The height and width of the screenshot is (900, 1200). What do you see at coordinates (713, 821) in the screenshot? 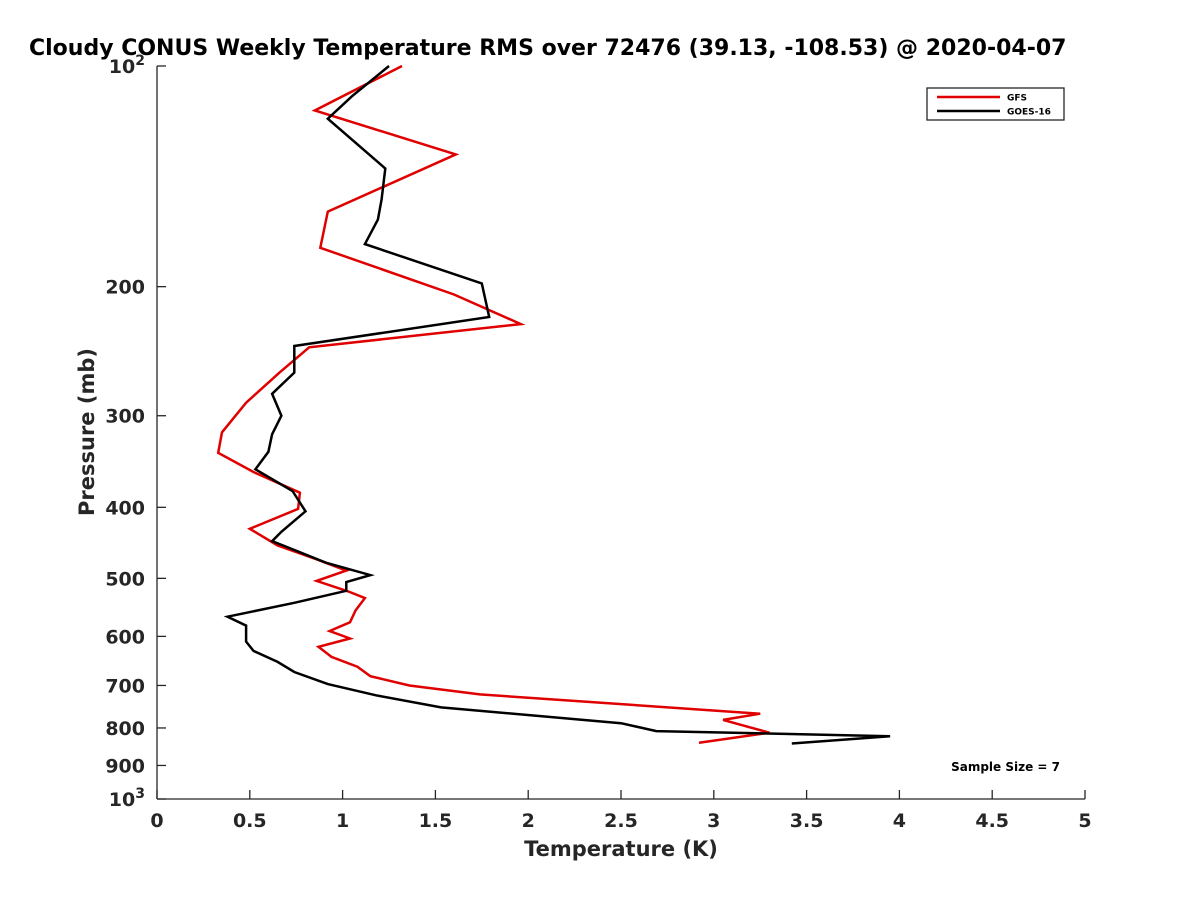
I see `x-tick-label: 3` at bounding box center [713, 821].